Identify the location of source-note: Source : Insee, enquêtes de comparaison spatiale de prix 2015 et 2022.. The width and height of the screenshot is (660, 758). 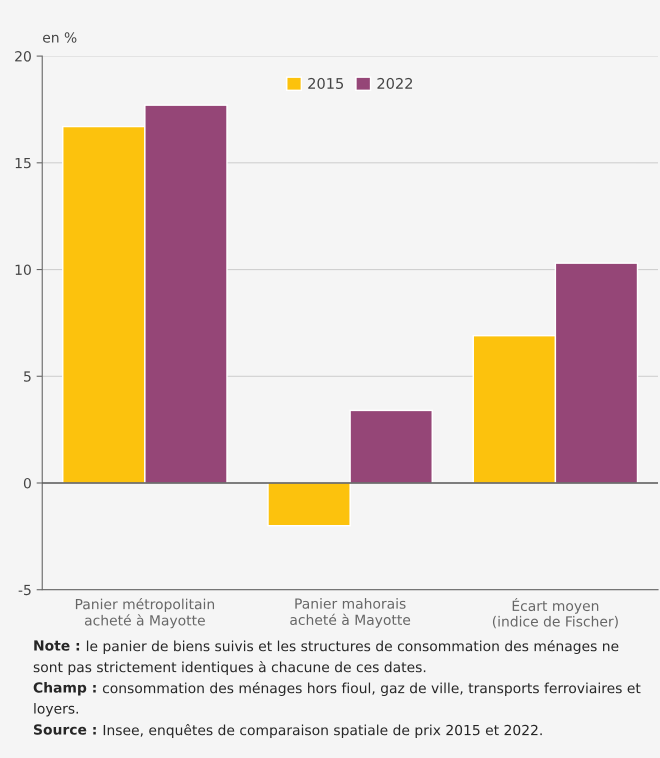
(288, 731).